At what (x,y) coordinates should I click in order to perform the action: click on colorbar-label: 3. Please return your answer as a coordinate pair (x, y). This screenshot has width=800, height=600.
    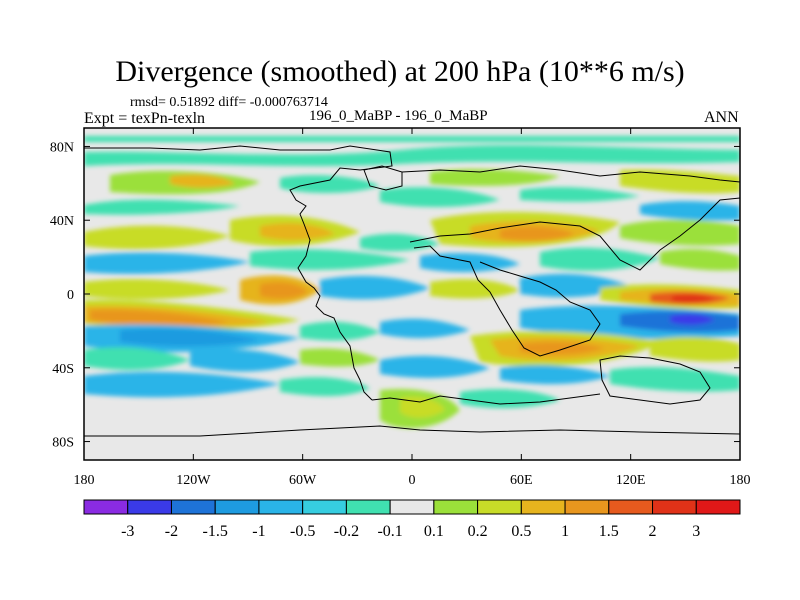
    Looking at the image, I should click on (696, 531).